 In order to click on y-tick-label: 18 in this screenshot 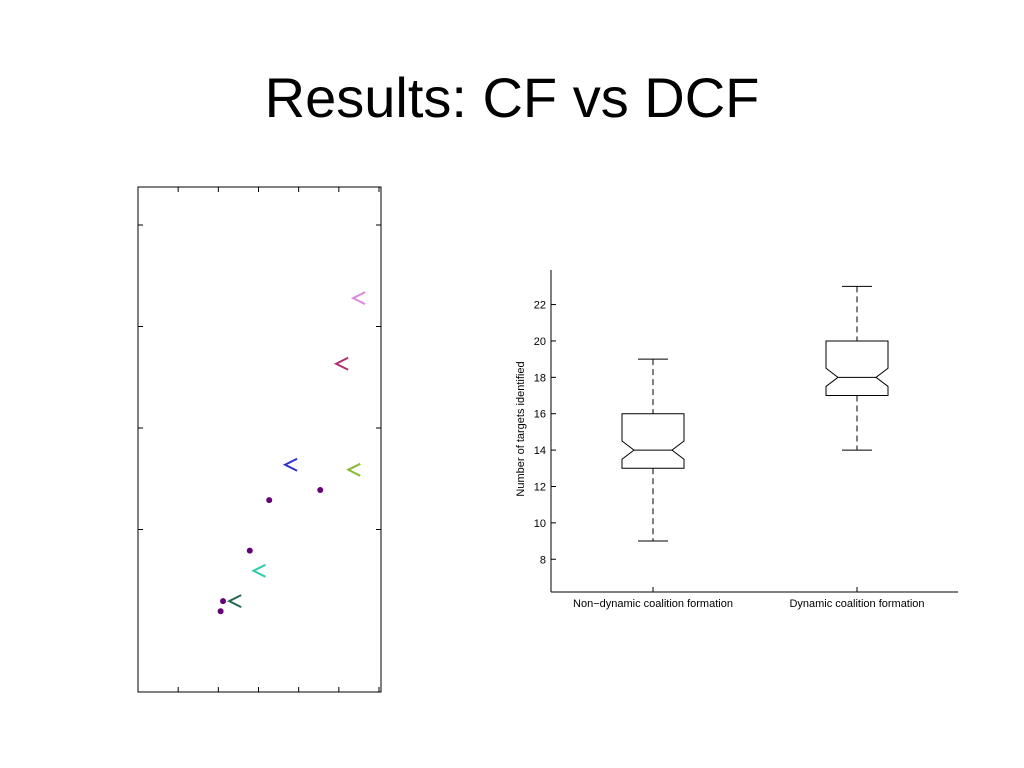, I will do `click(540, 378)`.